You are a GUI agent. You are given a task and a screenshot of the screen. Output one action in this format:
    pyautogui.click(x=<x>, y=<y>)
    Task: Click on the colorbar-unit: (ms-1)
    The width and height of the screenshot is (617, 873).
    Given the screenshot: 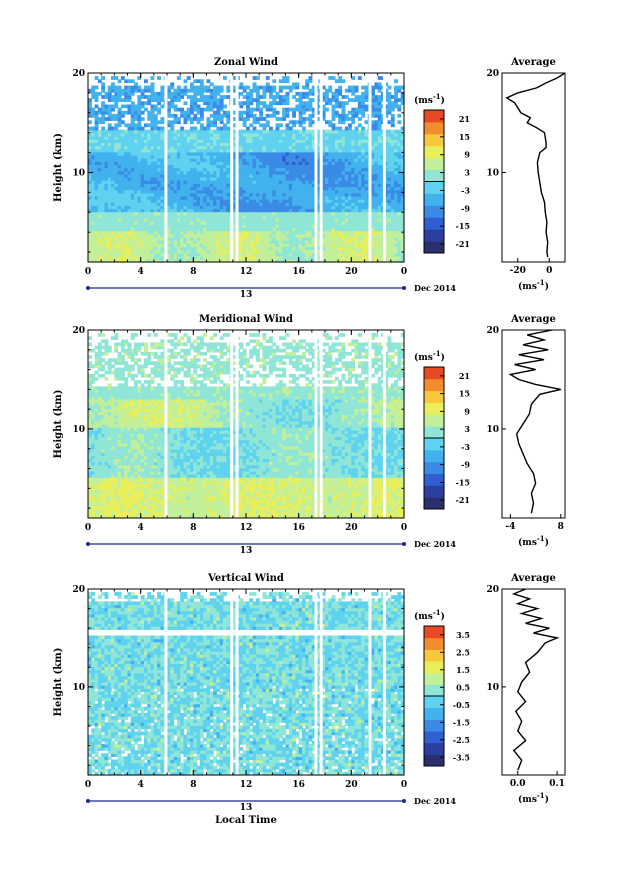 What is the action you would take?
    pyautogui.click(x=429, y=356)
    